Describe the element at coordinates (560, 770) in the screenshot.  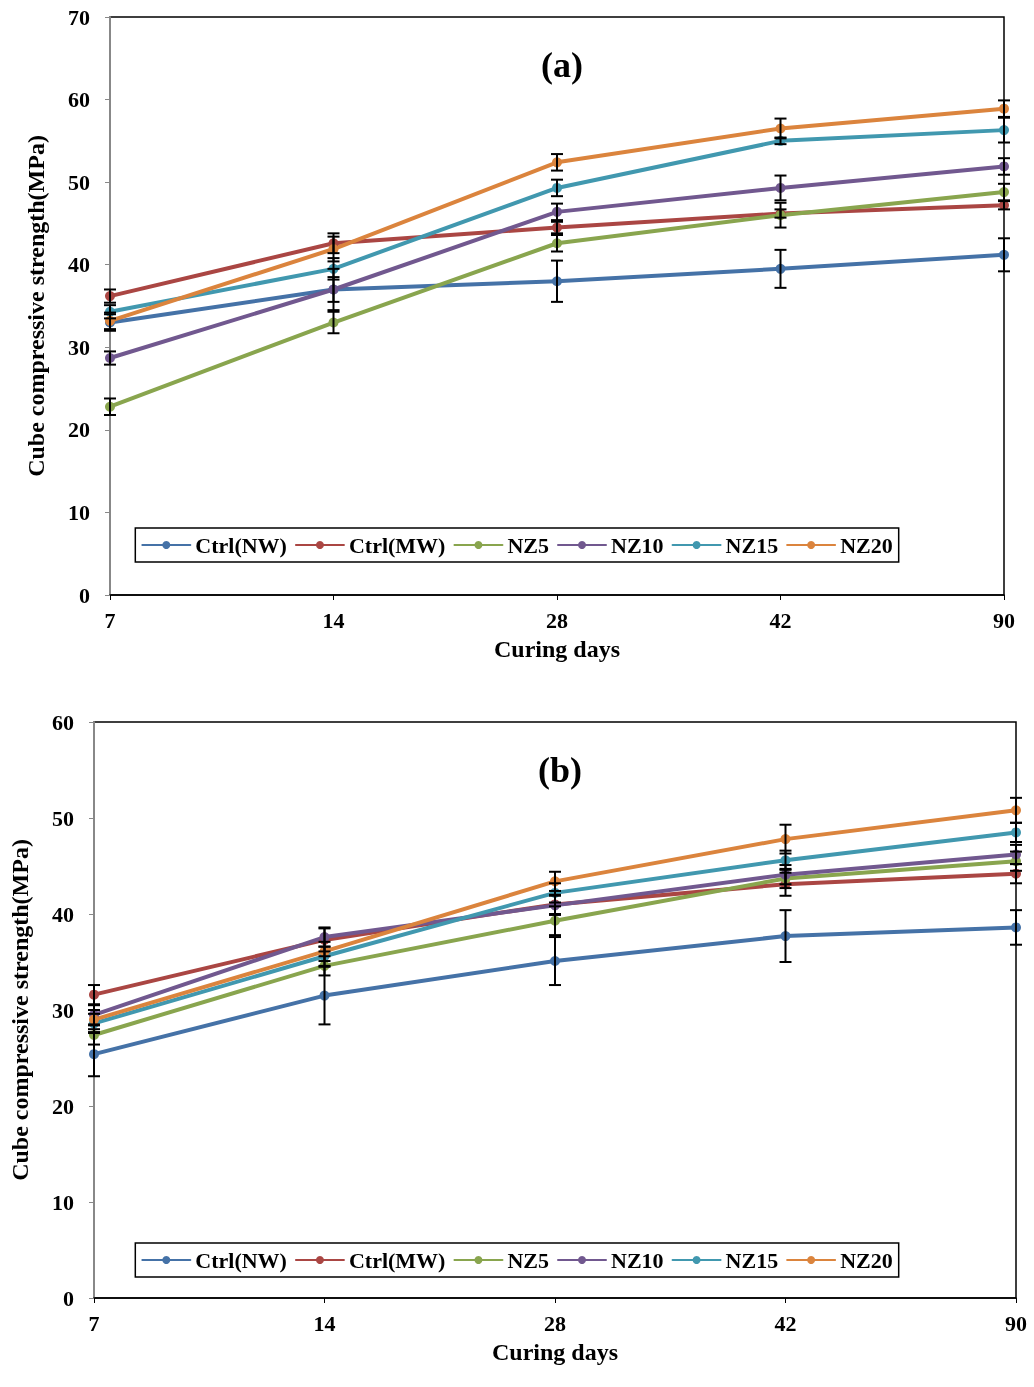
I see `text: (b)` at that location.